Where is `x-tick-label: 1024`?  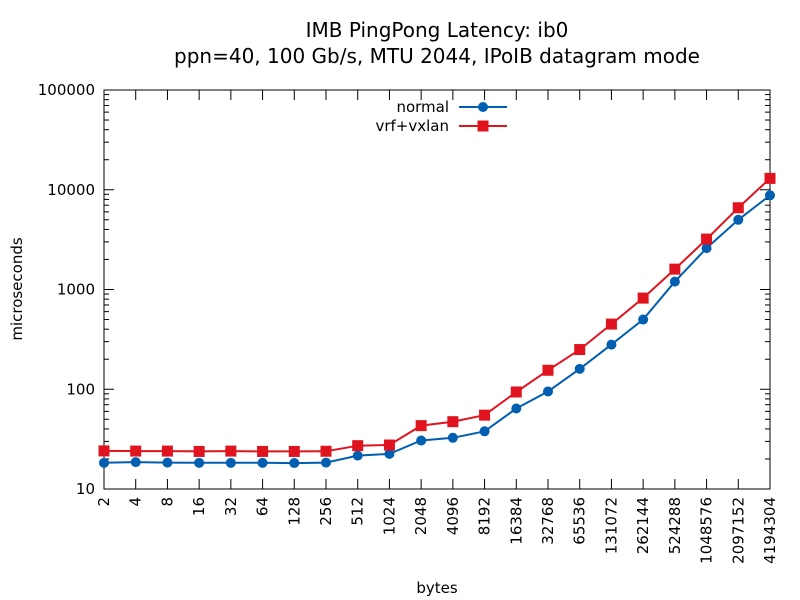 x-tick-label: 1024 is located at coordinates (389, 516).